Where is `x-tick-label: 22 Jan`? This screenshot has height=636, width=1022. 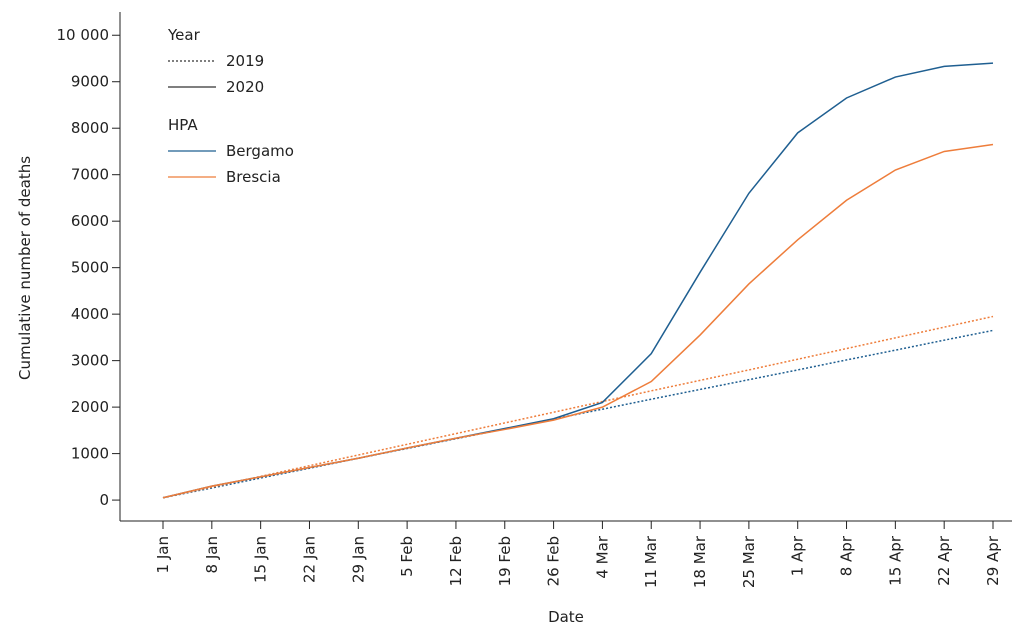
x-tick-label: 22 Jan is located at coordinates (309, 559).